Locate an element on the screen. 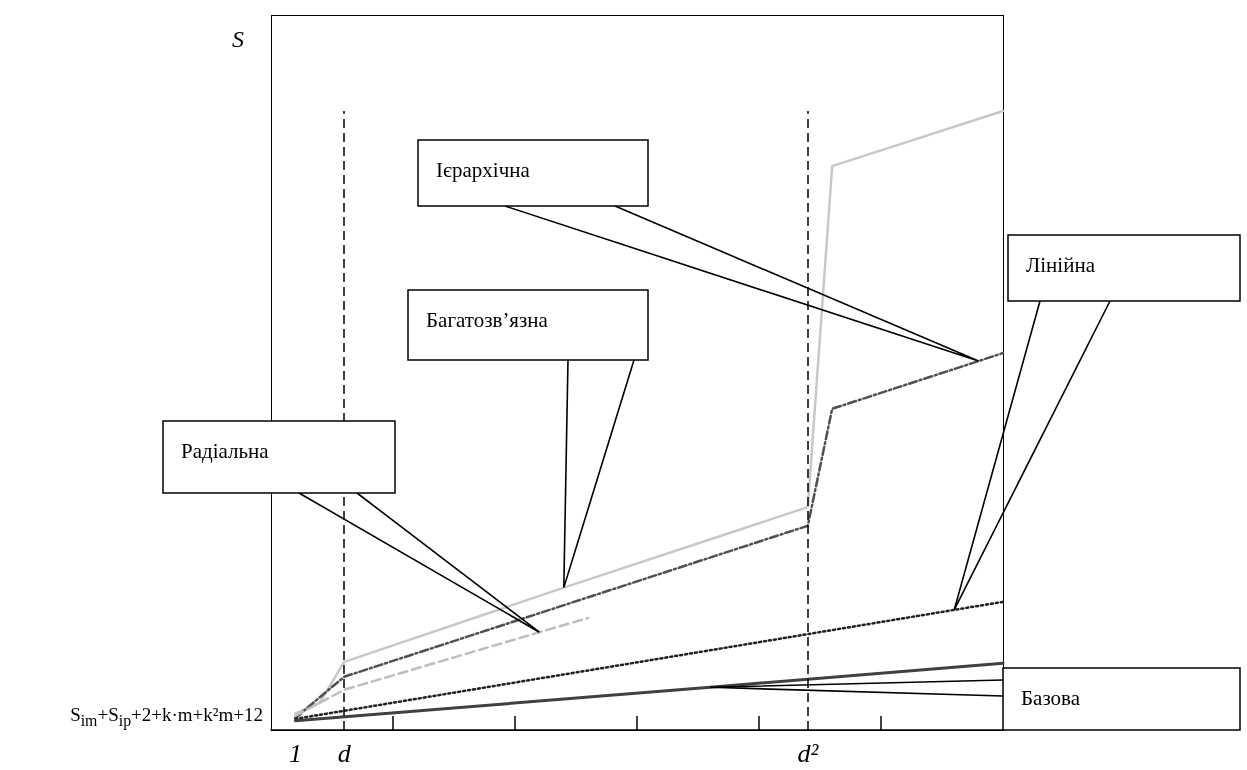 The height and width of the screenshot is (770, 1247). y-axis-title: S is located at coordinates (238, 39).